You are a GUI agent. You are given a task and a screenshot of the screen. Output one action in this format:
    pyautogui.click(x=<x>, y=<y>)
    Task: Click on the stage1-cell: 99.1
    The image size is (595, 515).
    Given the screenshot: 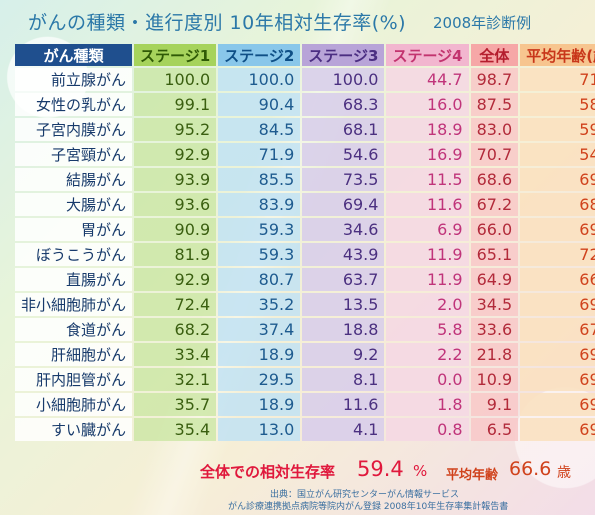 What is the action you would take?
    pyautogui.click(x=175, y=104)
    